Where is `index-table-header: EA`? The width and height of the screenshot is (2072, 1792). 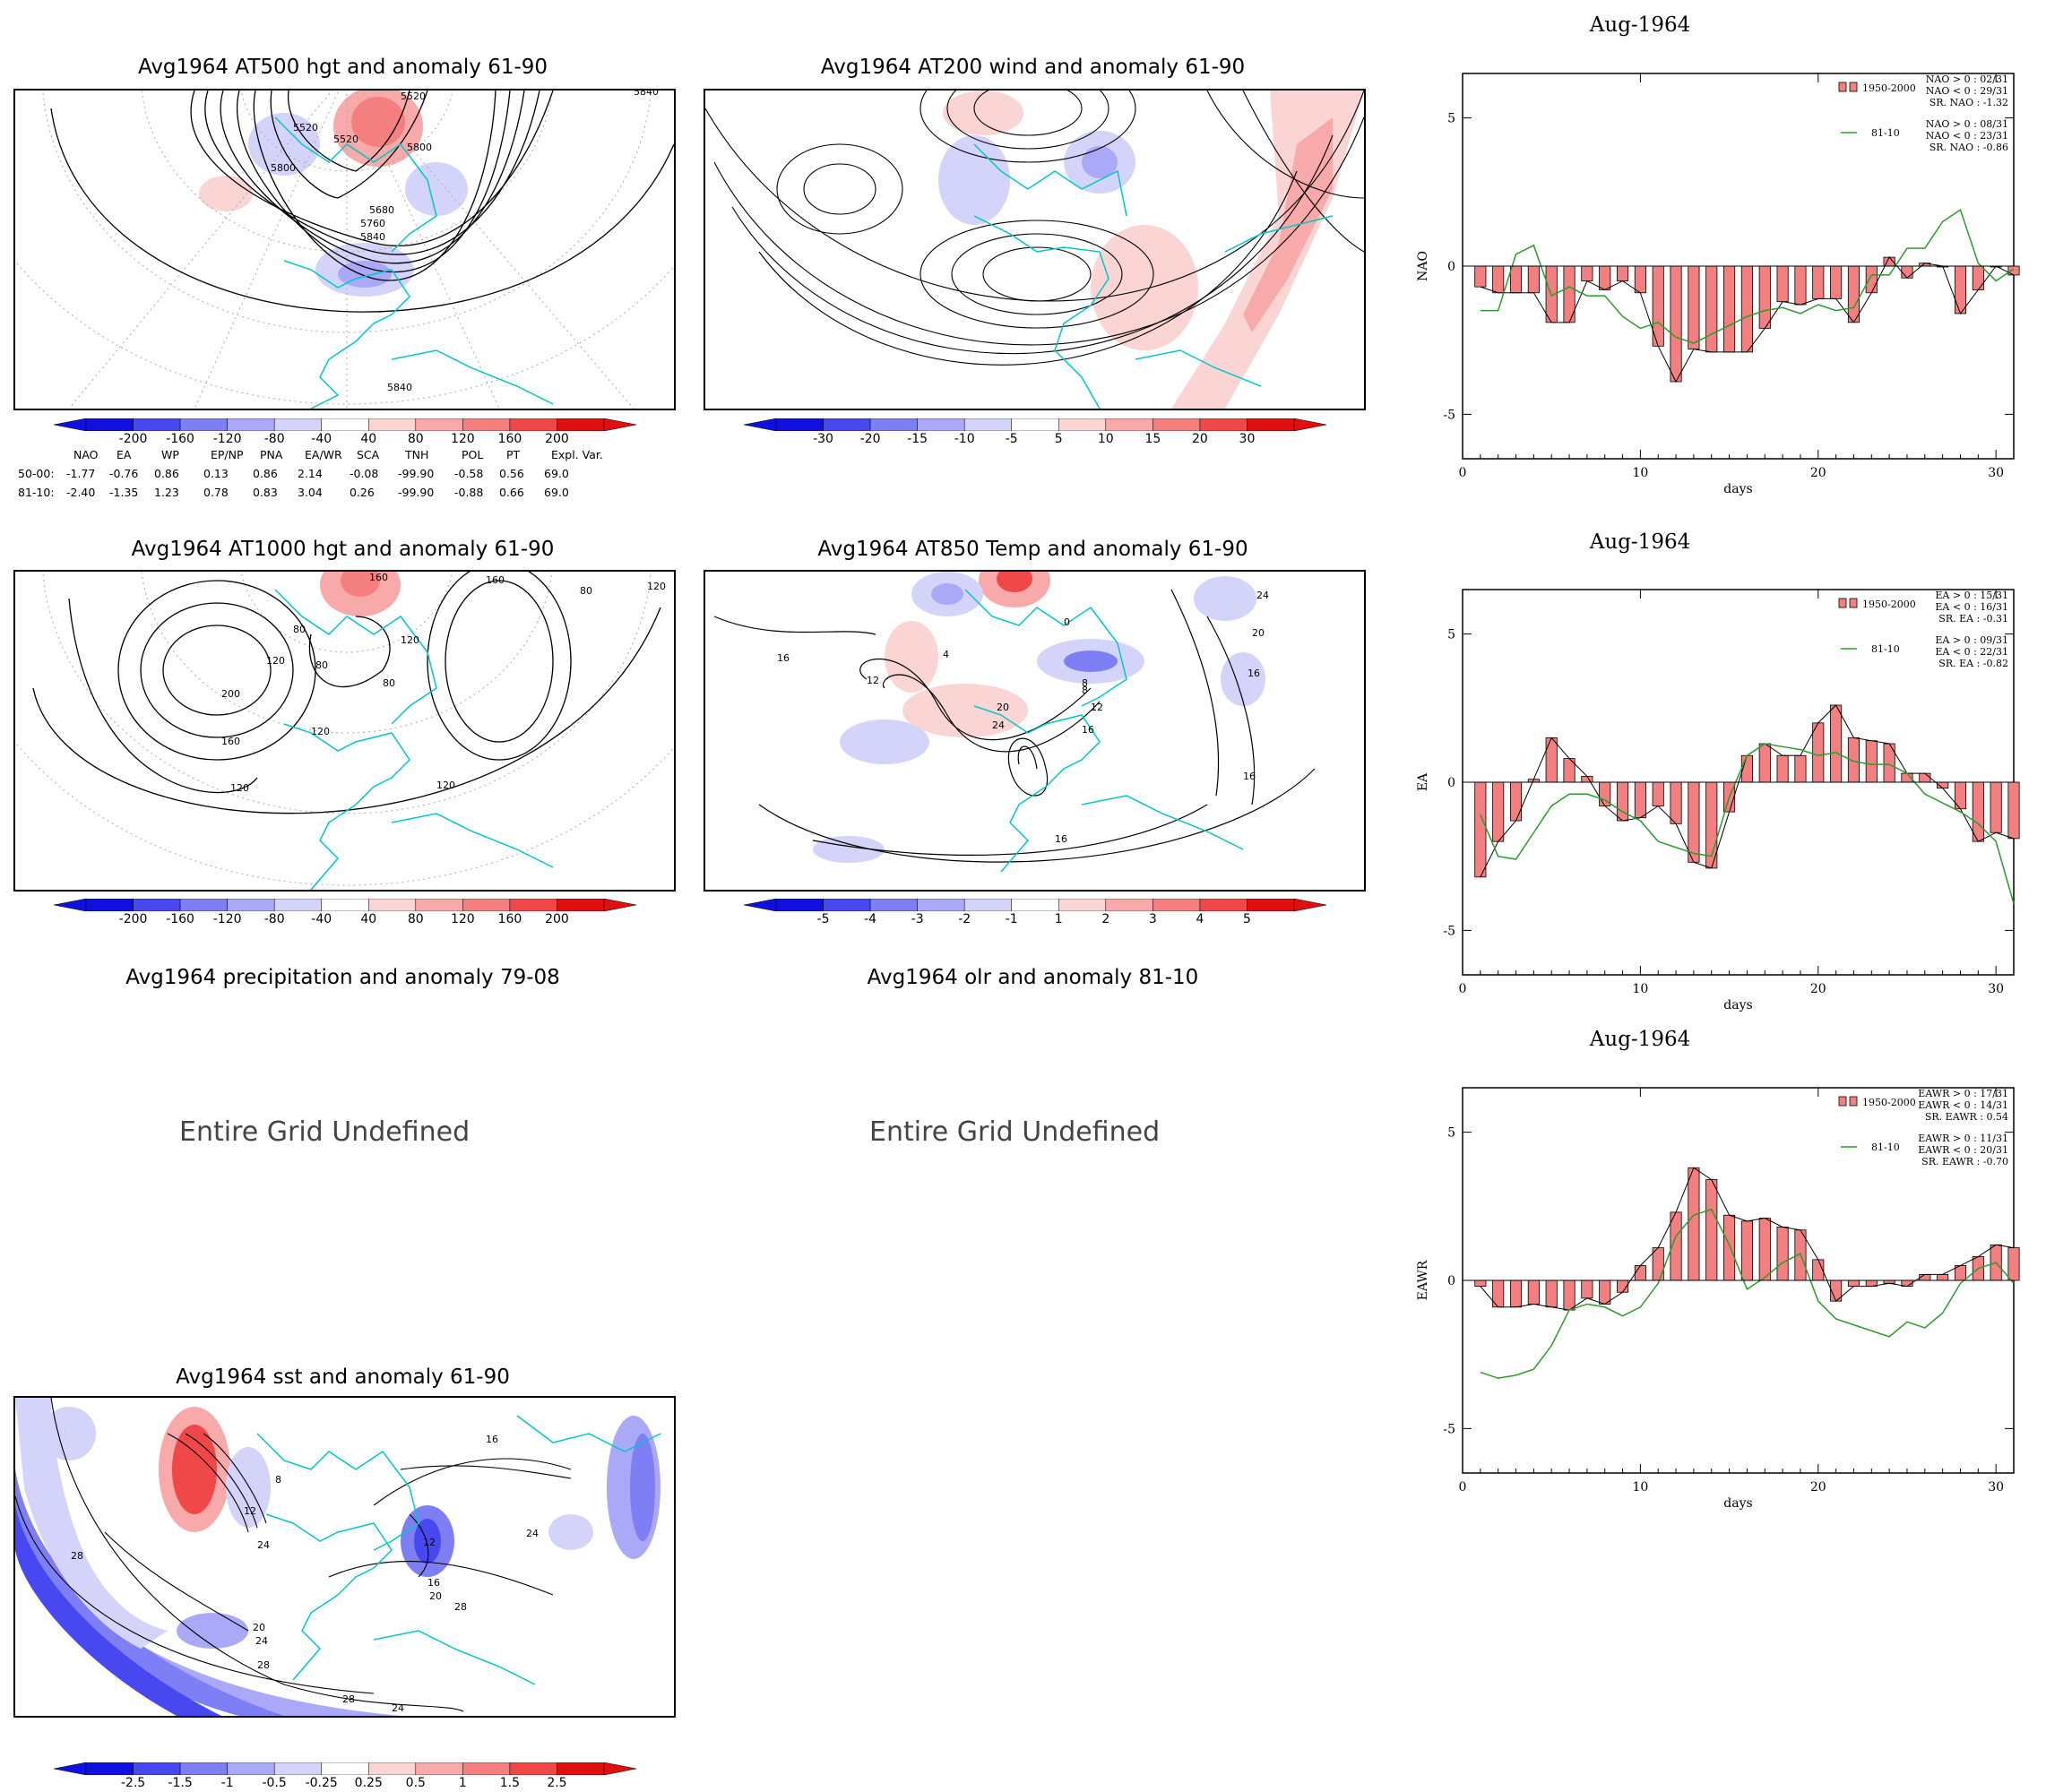
index-table-header: EA is located at coordinates (124, 454).